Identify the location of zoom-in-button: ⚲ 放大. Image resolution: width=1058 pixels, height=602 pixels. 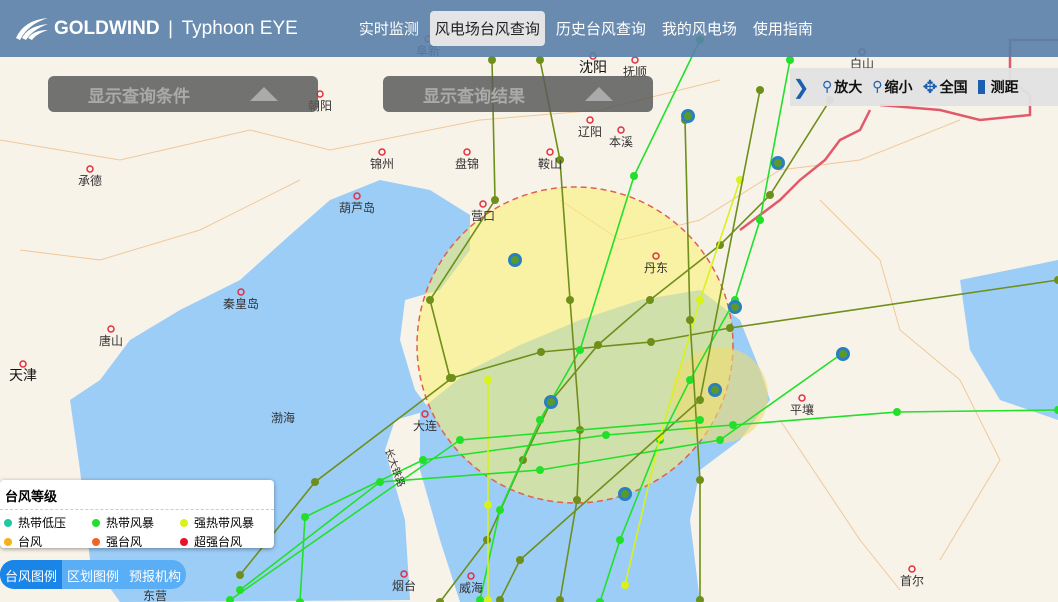
(842, 87).